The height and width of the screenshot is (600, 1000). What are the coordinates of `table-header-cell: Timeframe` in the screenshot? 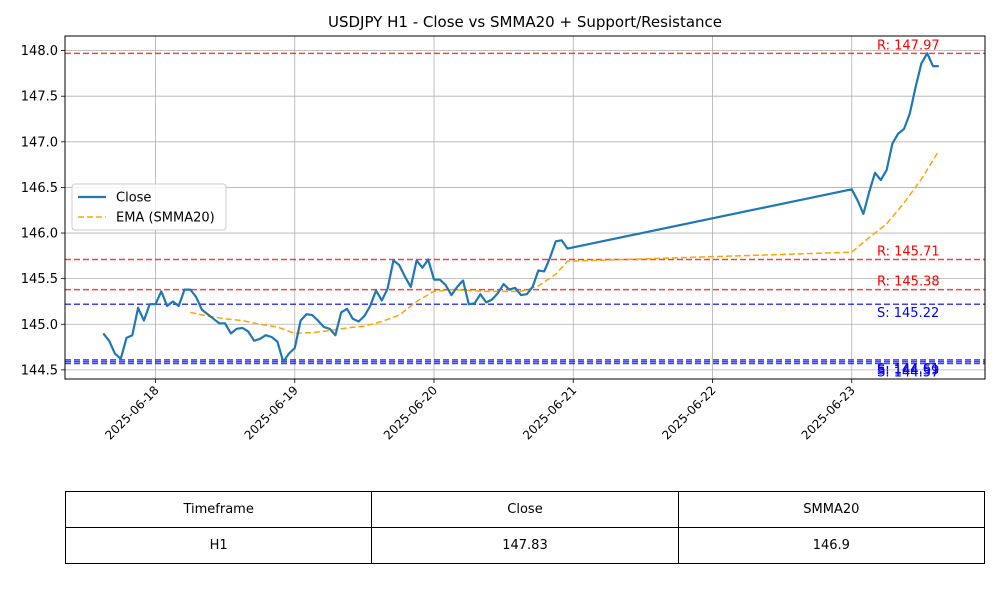 It's located at (218, 509).